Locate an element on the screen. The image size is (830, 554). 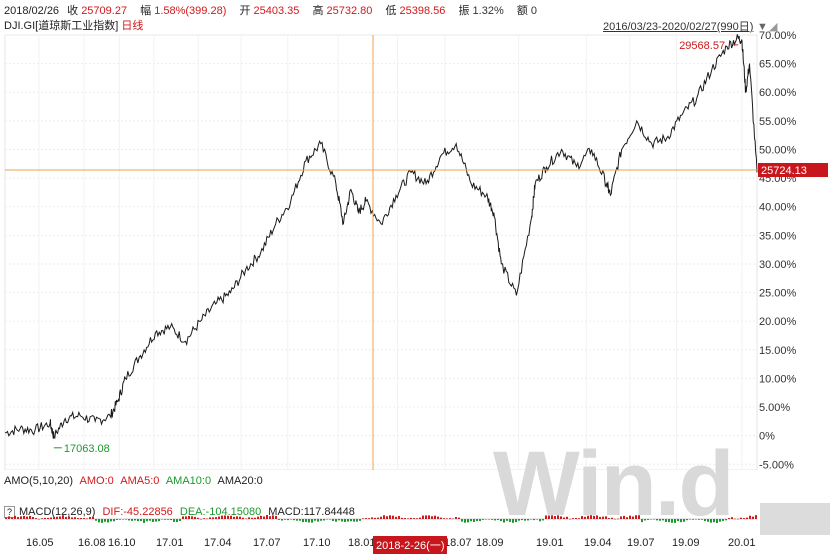
x-tick-label: 16.05 is located at coordinates (40, 543).